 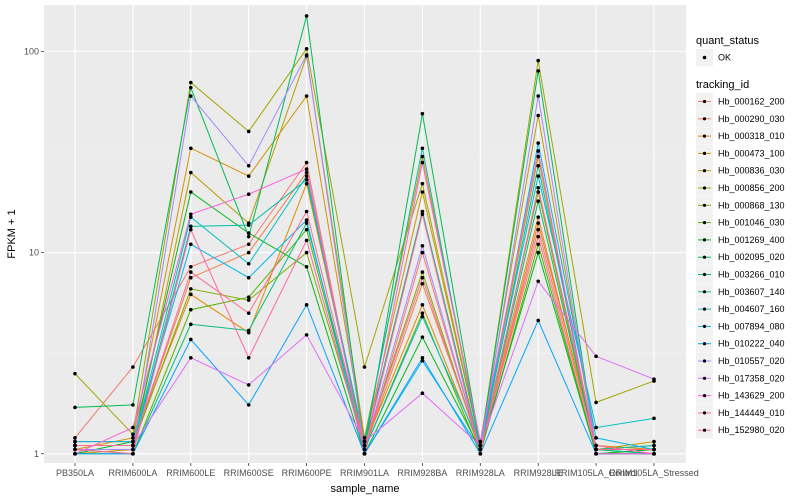 What do you see at coordinates (727, 41) in the screenshot?
I see `legend-shape-title: quant_status` at bounding box center [727, 41].